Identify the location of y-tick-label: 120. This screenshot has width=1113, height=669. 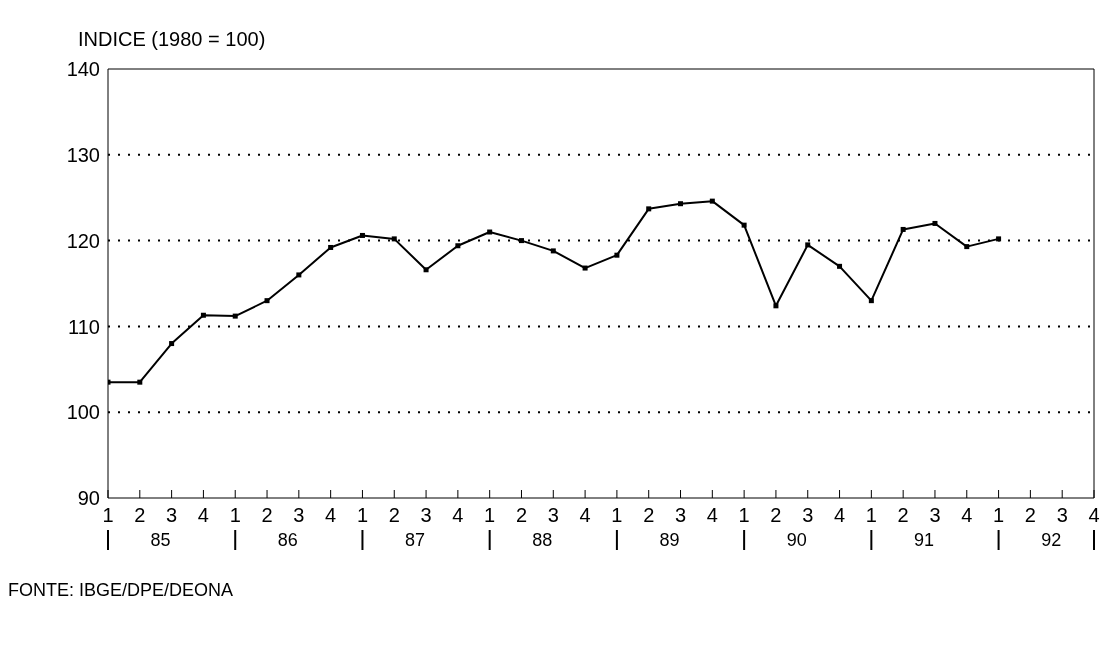
(83, 240).